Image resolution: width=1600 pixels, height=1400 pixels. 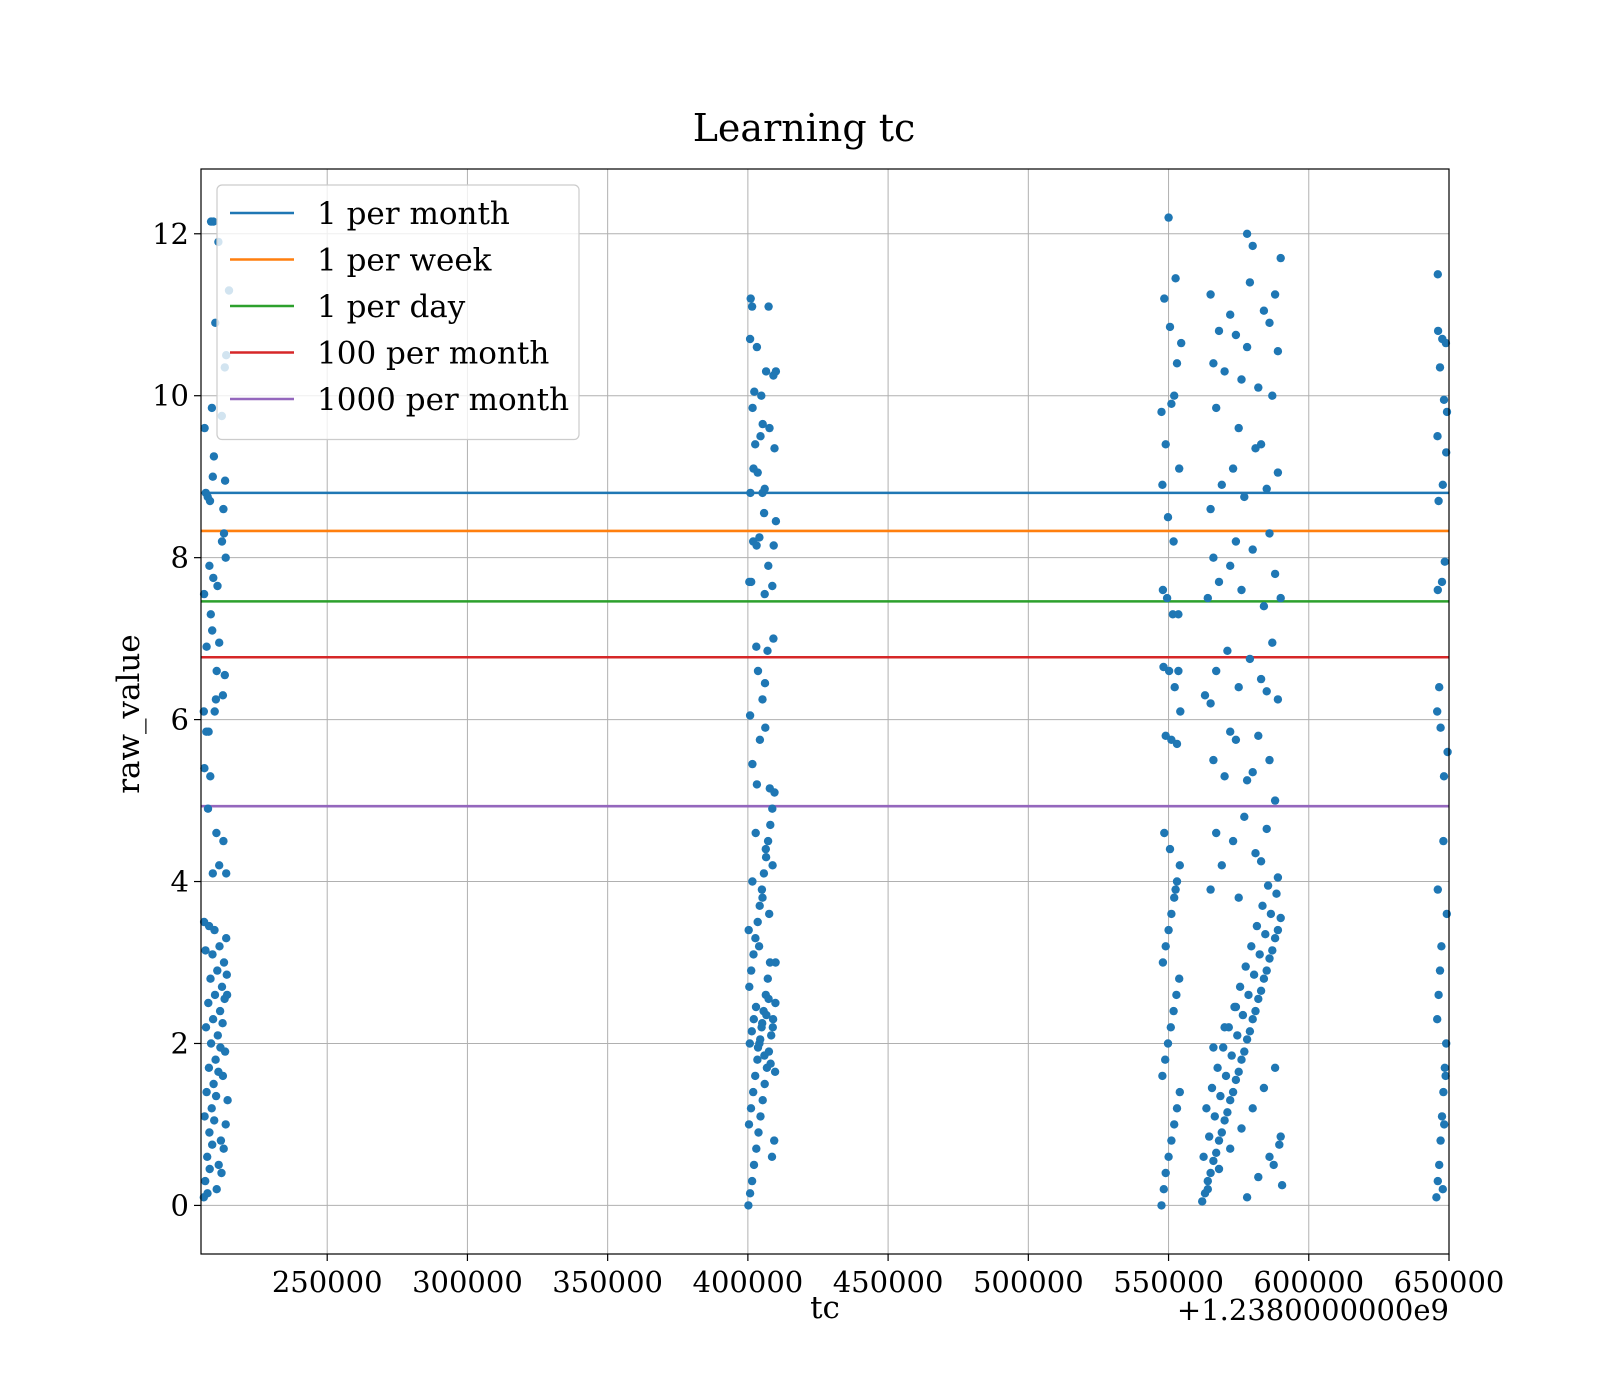 I want to click on x-tick-label: 350000, so click(x=607, y=1282).